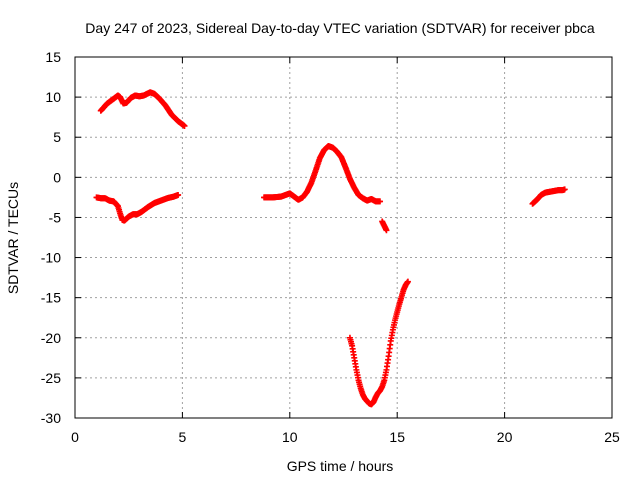  I want to click on y-tick-label: -15, so click(51, 298).